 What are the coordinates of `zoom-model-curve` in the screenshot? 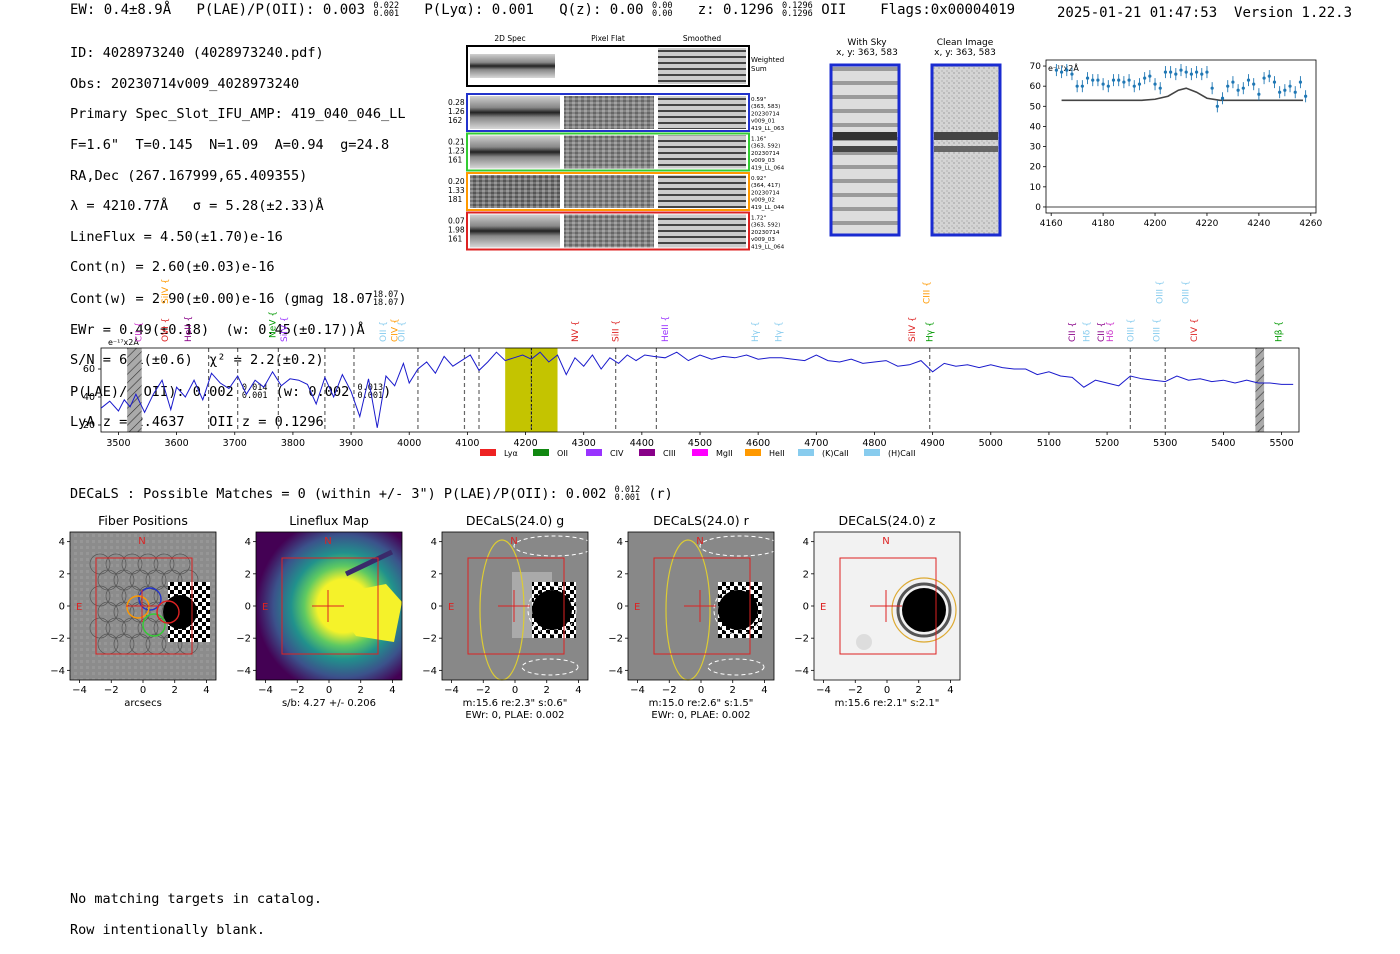 It's located at (1182, 94).